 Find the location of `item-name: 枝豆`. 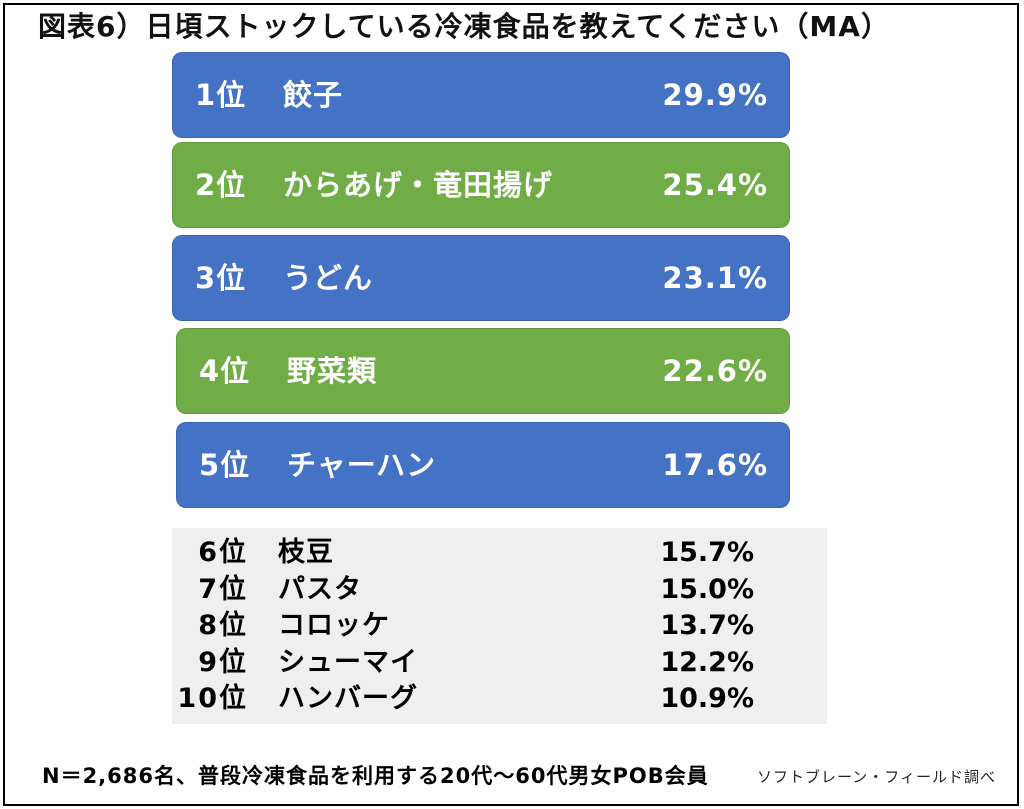

item-name: 枝豆 is located at coordinates (306, 552).